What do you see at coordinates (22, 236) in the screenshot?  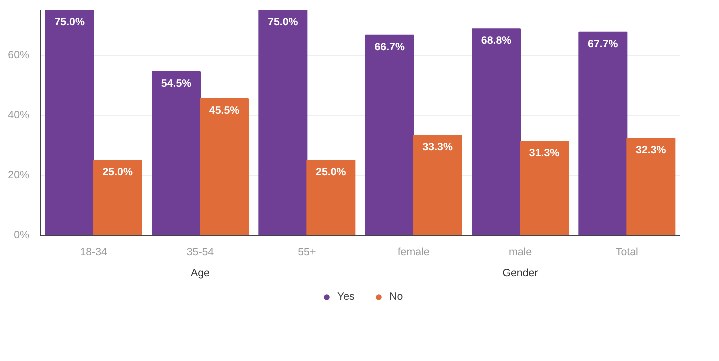 I see `y-tick-label: 0%` at bounding box center [22, 236].